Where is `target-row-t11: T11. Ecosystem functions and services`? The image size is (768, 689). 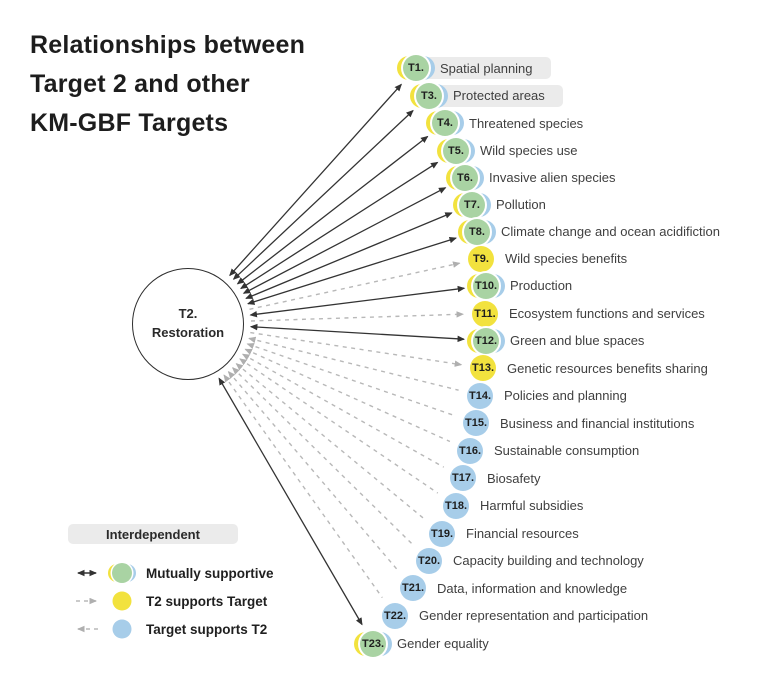
target-row-t11: T11. Ecosystem functions and services is located at coordinates (588, 313).